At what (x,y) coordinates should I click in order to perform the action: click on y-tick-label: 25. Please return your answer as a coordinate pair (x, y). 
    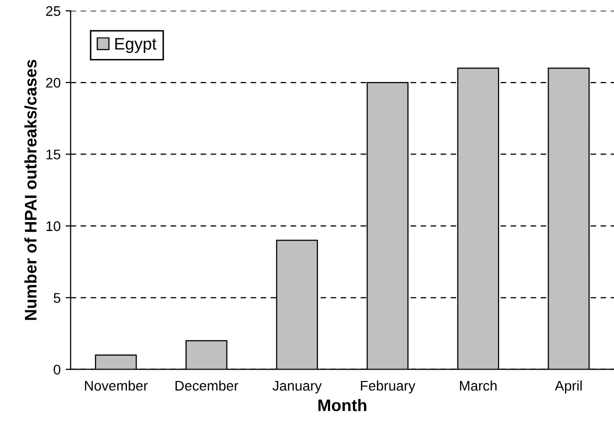
    Looking at the image, I should click on (53, 11).